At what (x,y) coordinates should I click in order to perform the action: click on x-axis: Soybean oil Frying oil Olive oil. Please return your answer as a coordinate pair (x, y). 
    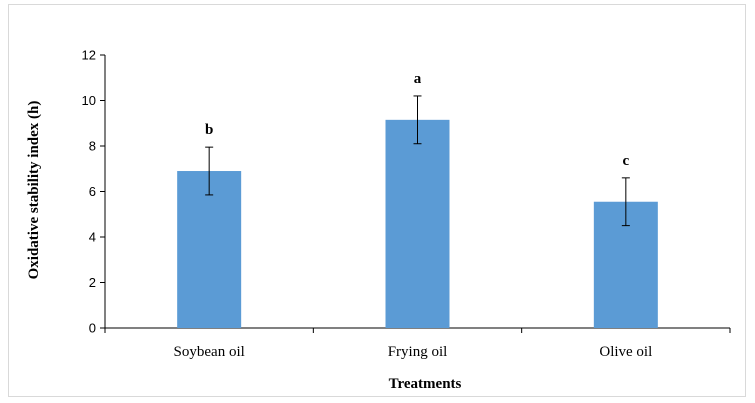
    Looking at the image, I should click on (417, 343).